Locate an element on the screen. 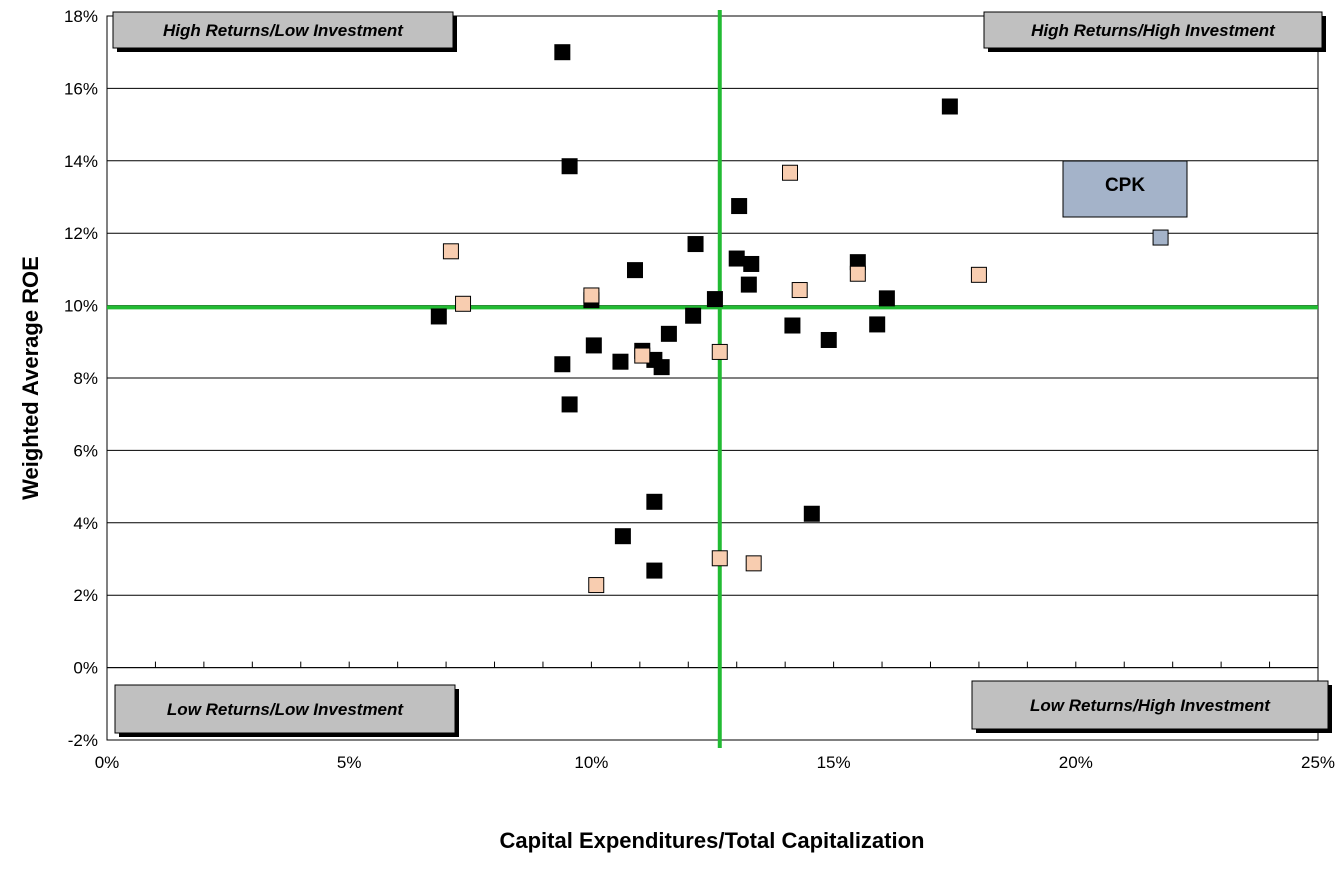 This screenshot has height=888, width=1340. x-tick-label: 15% is located at coordinates (834, 762).